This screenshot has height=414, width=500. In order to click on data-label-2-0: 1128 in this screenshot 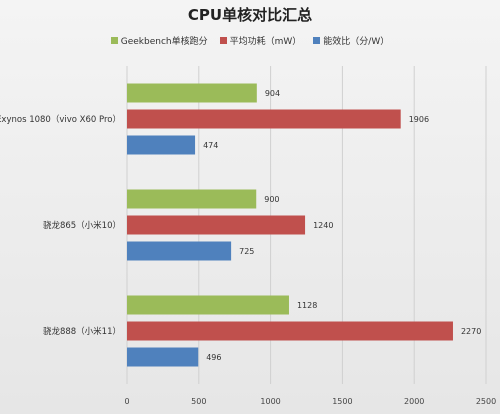, I will do `click(307, 305)`.